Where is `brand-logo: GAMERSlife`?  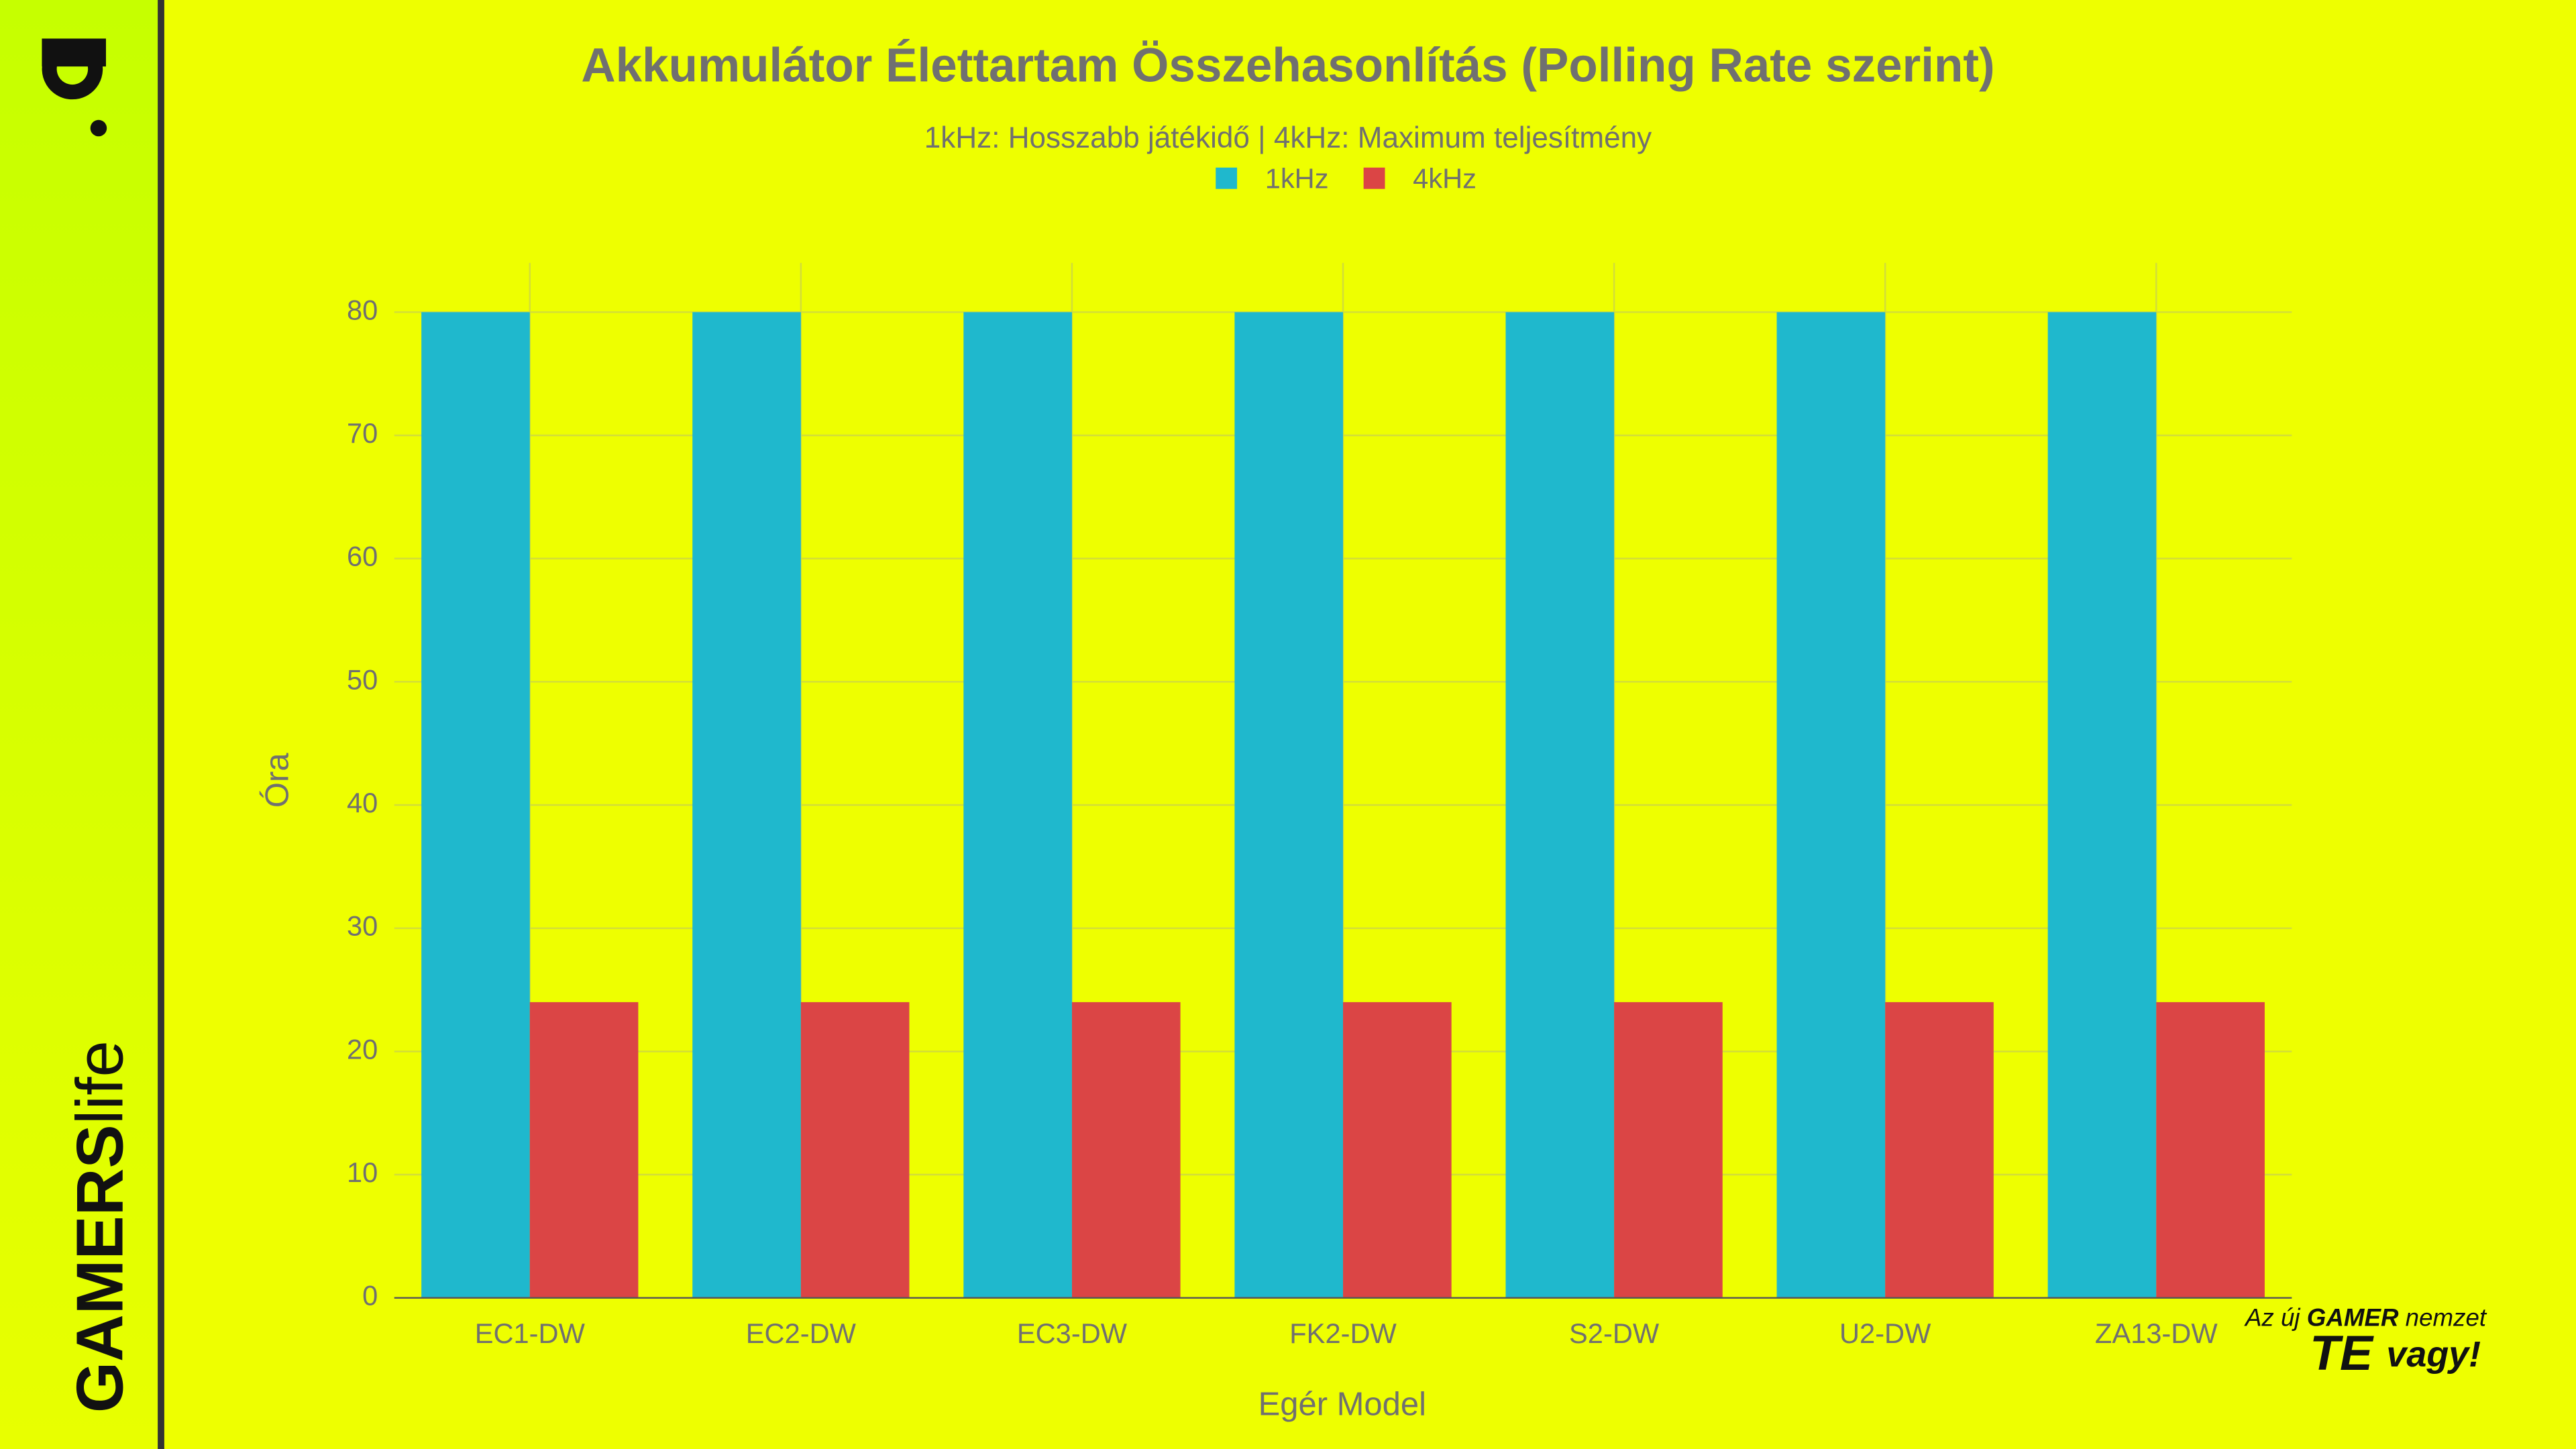
brand-logo: GAMERSlife is located at coordinates (100, 1226).